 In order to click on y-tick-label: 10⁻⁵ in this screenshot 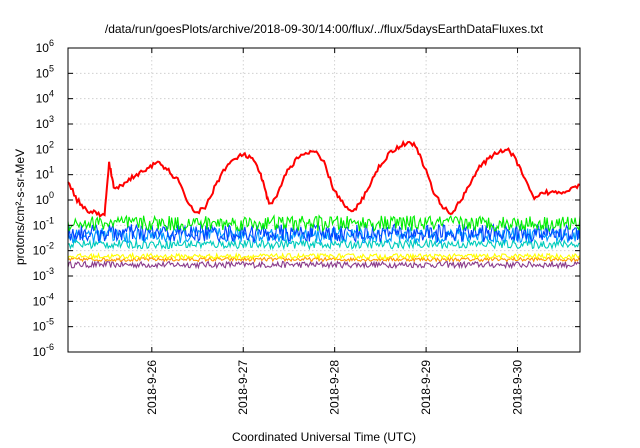, I will do `click(43, 325)`.